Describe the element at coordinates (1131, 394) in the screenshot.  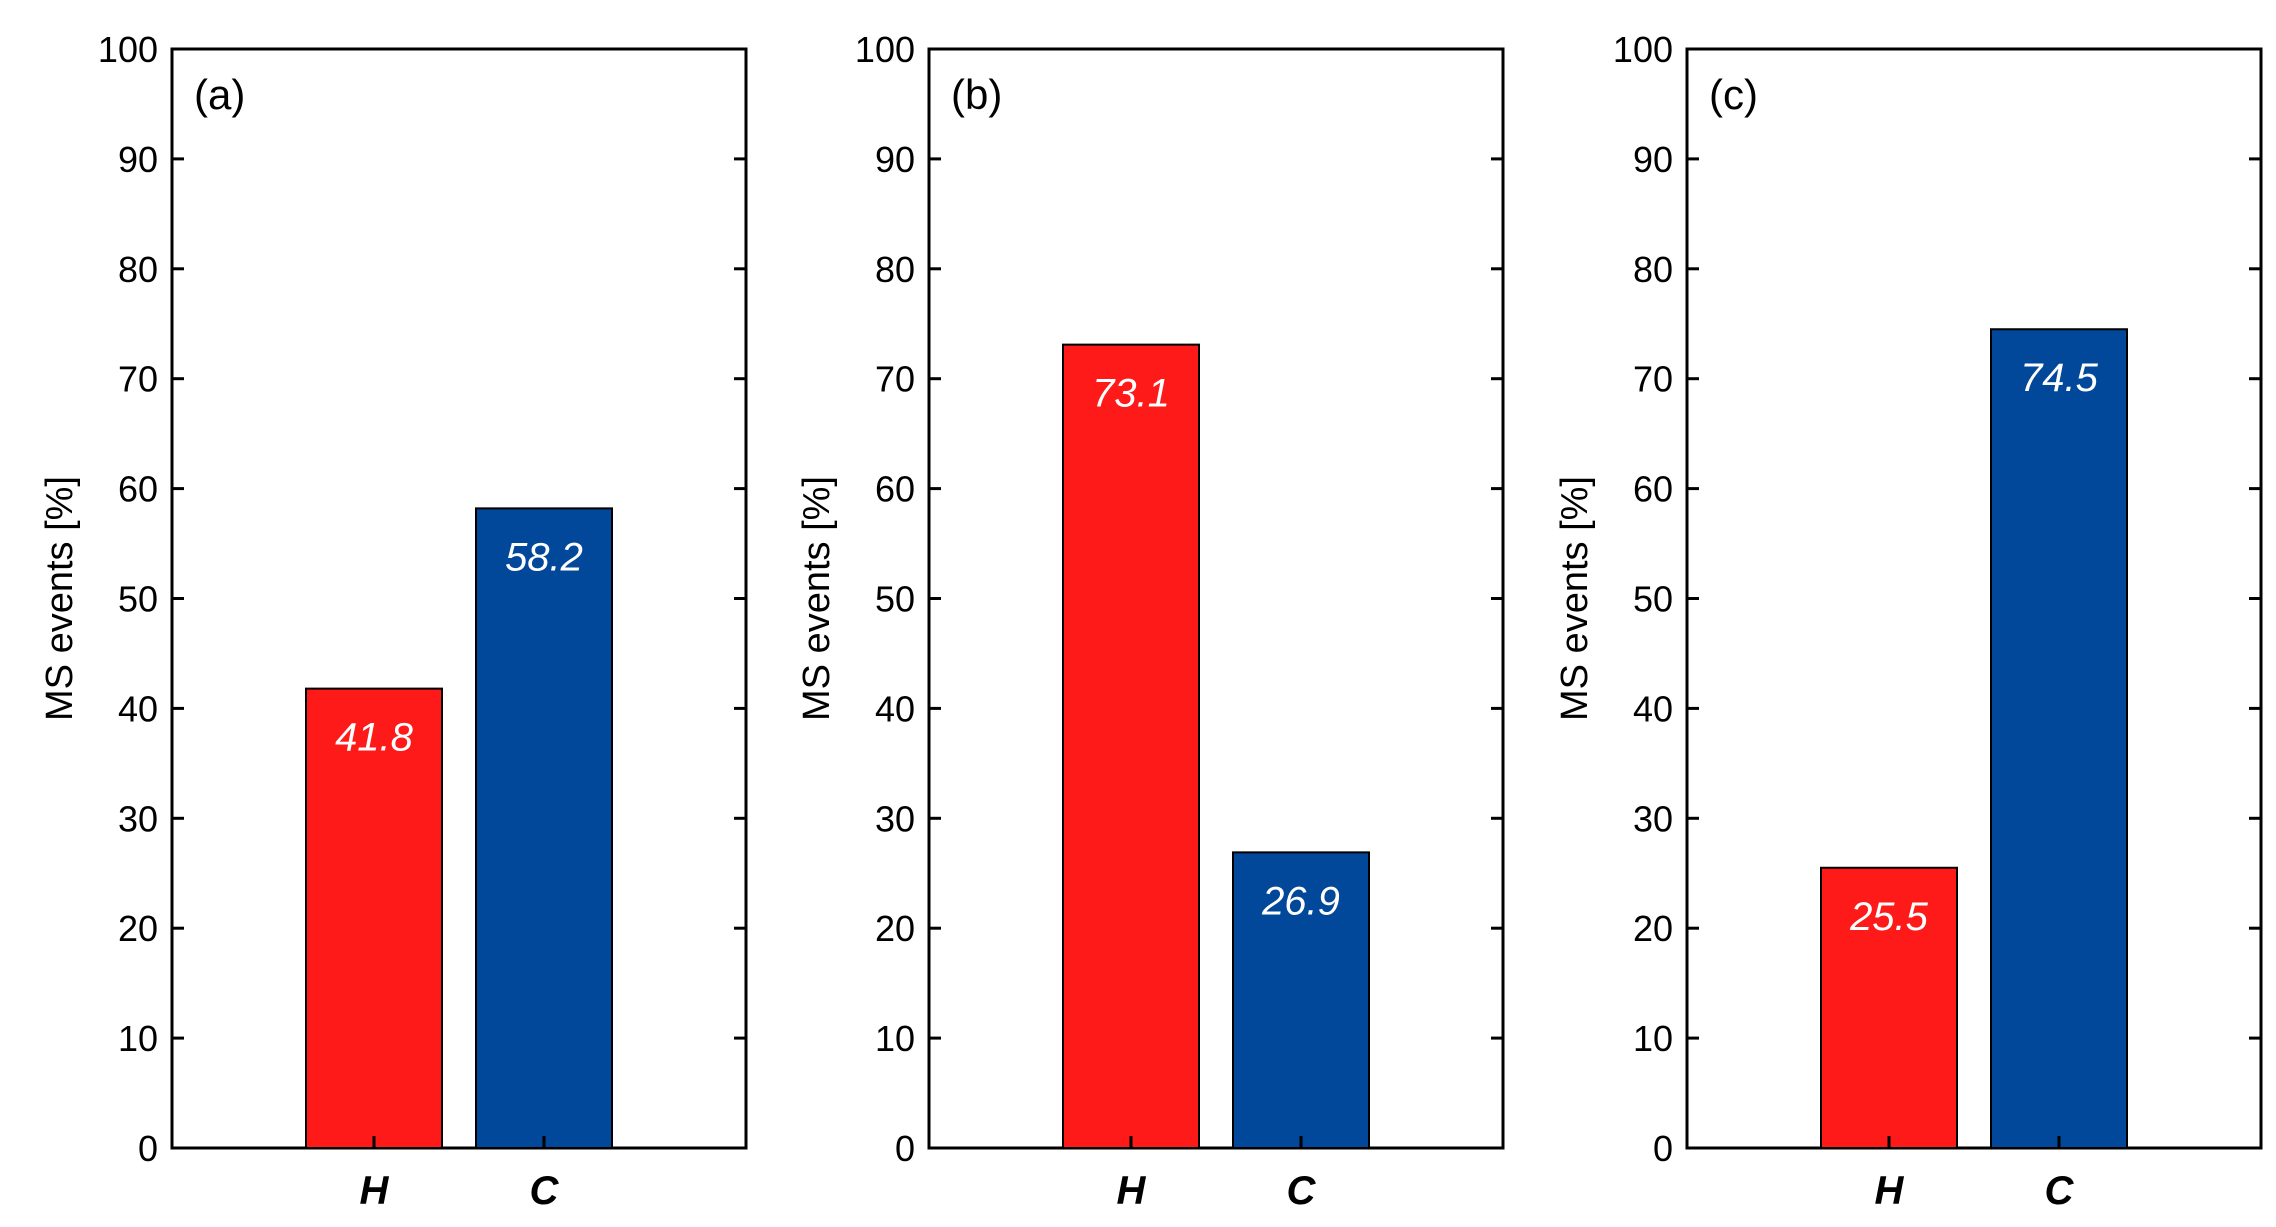
I see `data-label-H: 73.1` at that location.